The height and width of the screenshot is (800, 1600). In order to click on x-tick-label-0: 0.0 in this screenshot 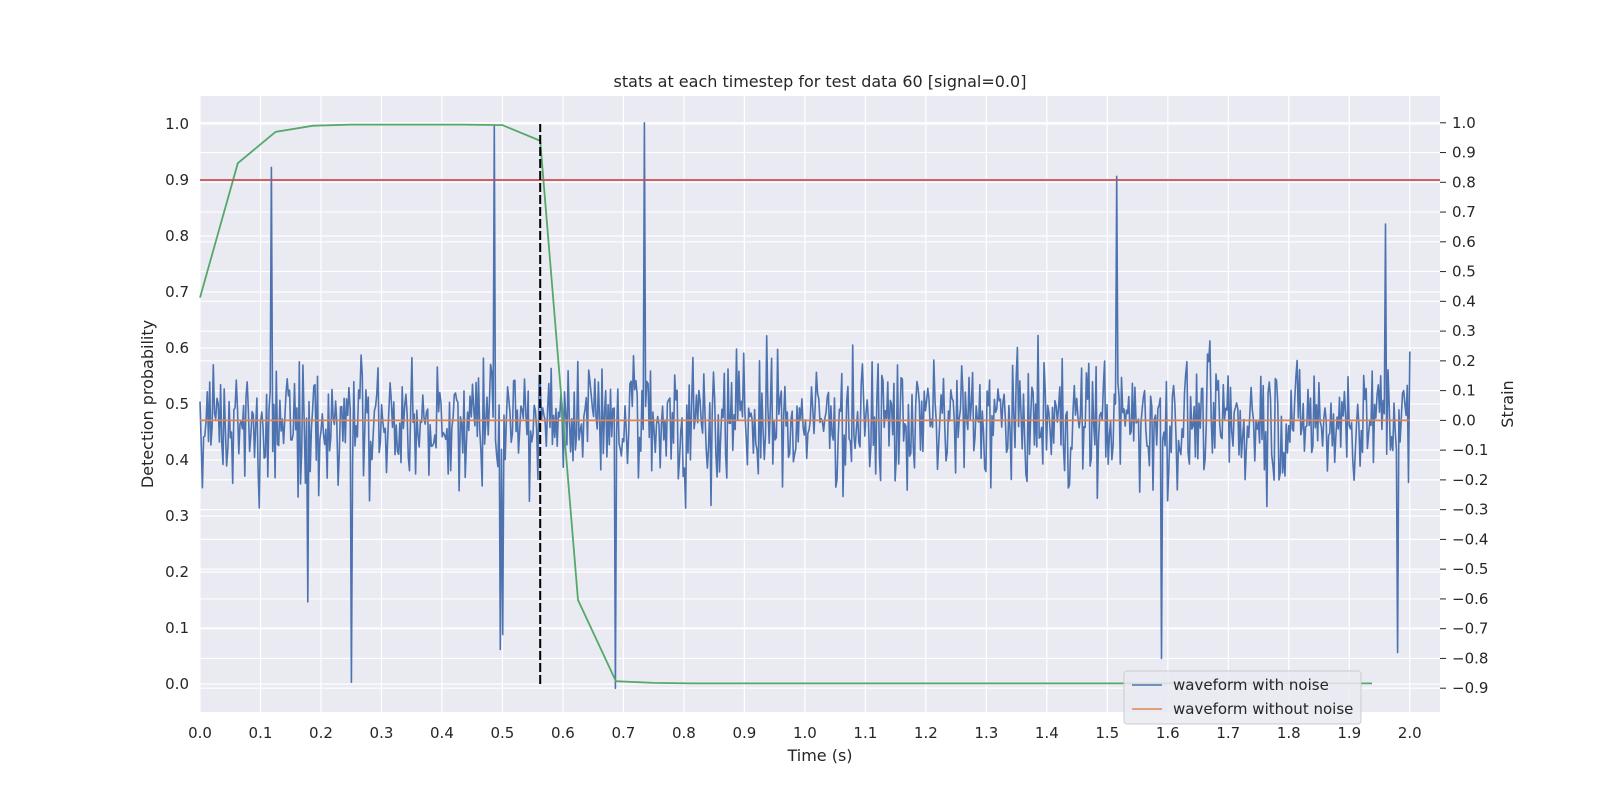, I will do `click(200, 733)`.